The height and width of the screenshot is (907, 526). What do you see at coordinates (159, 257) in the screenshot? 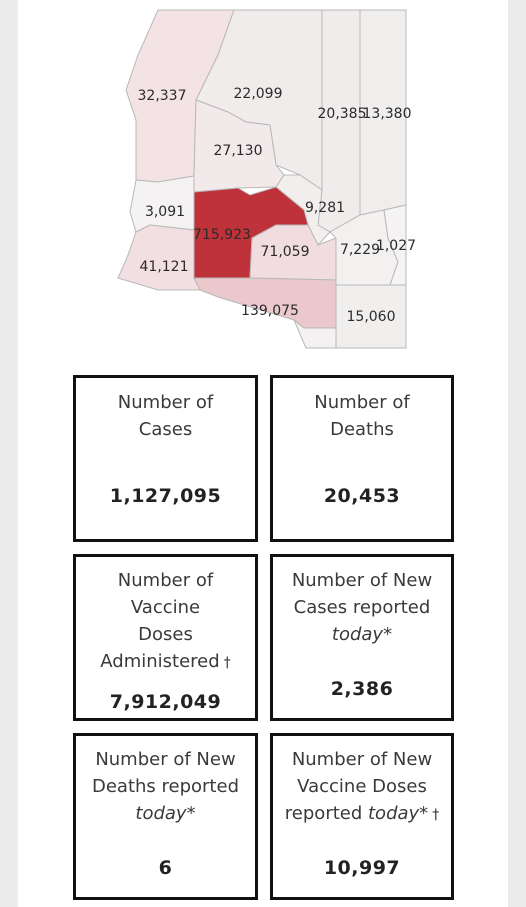
I see `county-yuma` at bounding box center [159, 257].